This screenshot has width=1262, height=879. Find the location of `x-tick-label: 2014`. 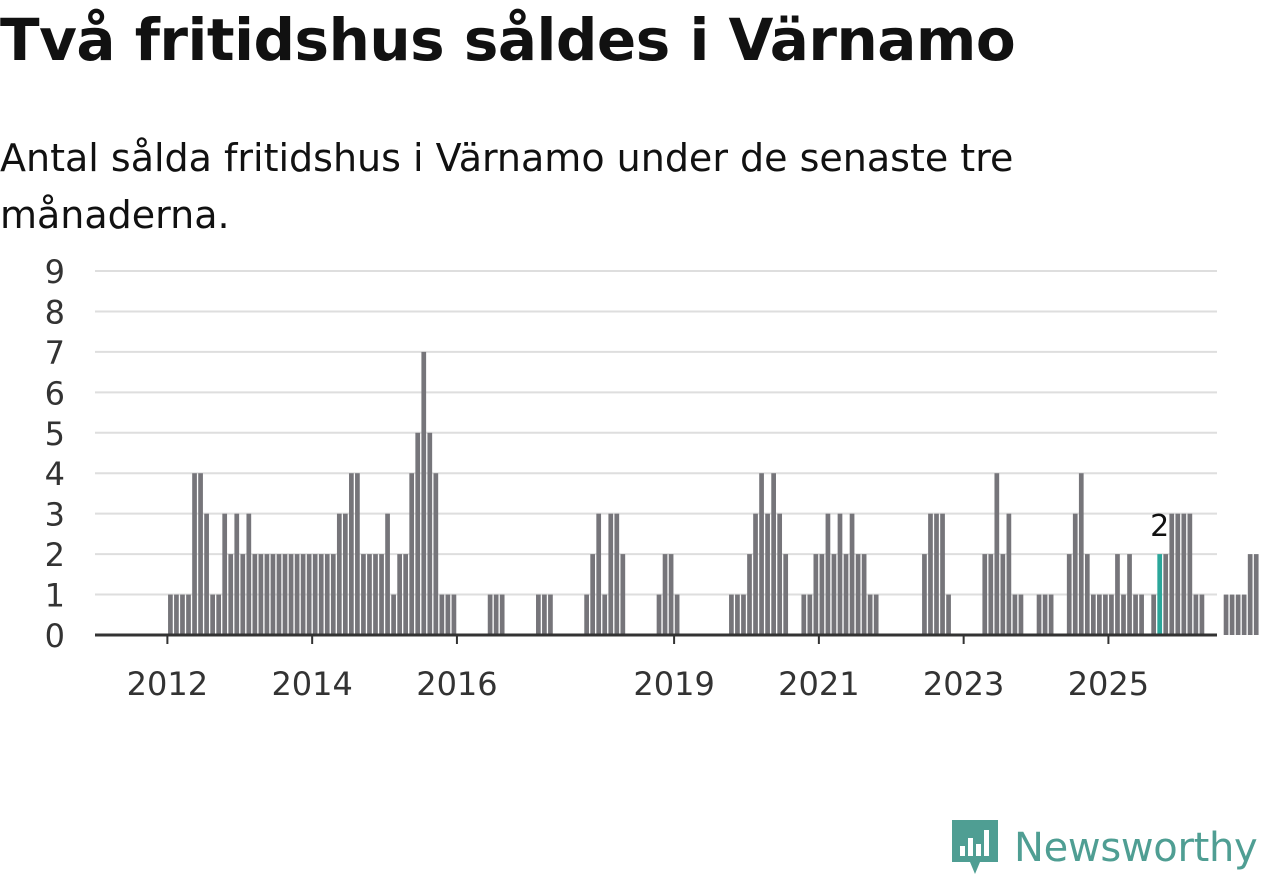

x-tick-label: 2014 is located at coordinates (311, 684).